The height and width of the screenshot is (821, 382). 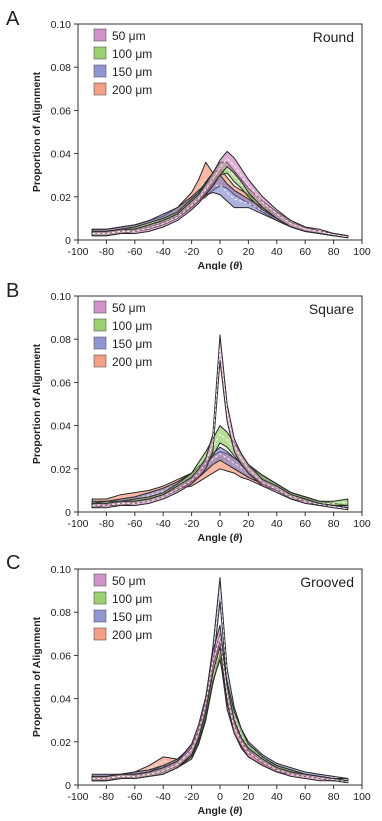 What do you see at coordinates (132, 54) in the screenshot?
I see `legend-label-1: 100 μm` at bounding box center [132, 54].